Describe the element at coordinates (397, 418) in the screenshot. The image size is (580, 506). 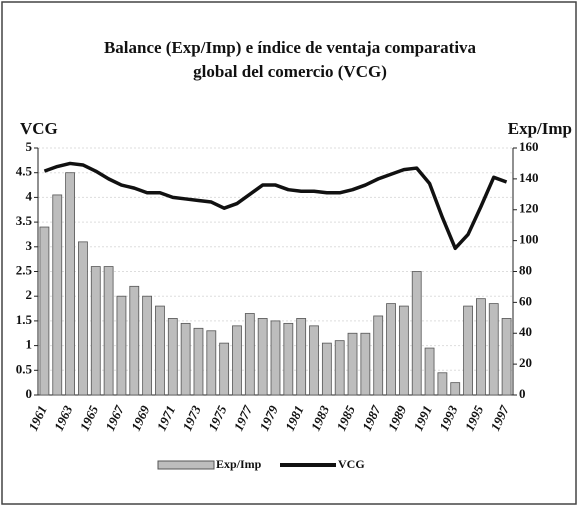
I see `x-tick-label: 1989` at that location.